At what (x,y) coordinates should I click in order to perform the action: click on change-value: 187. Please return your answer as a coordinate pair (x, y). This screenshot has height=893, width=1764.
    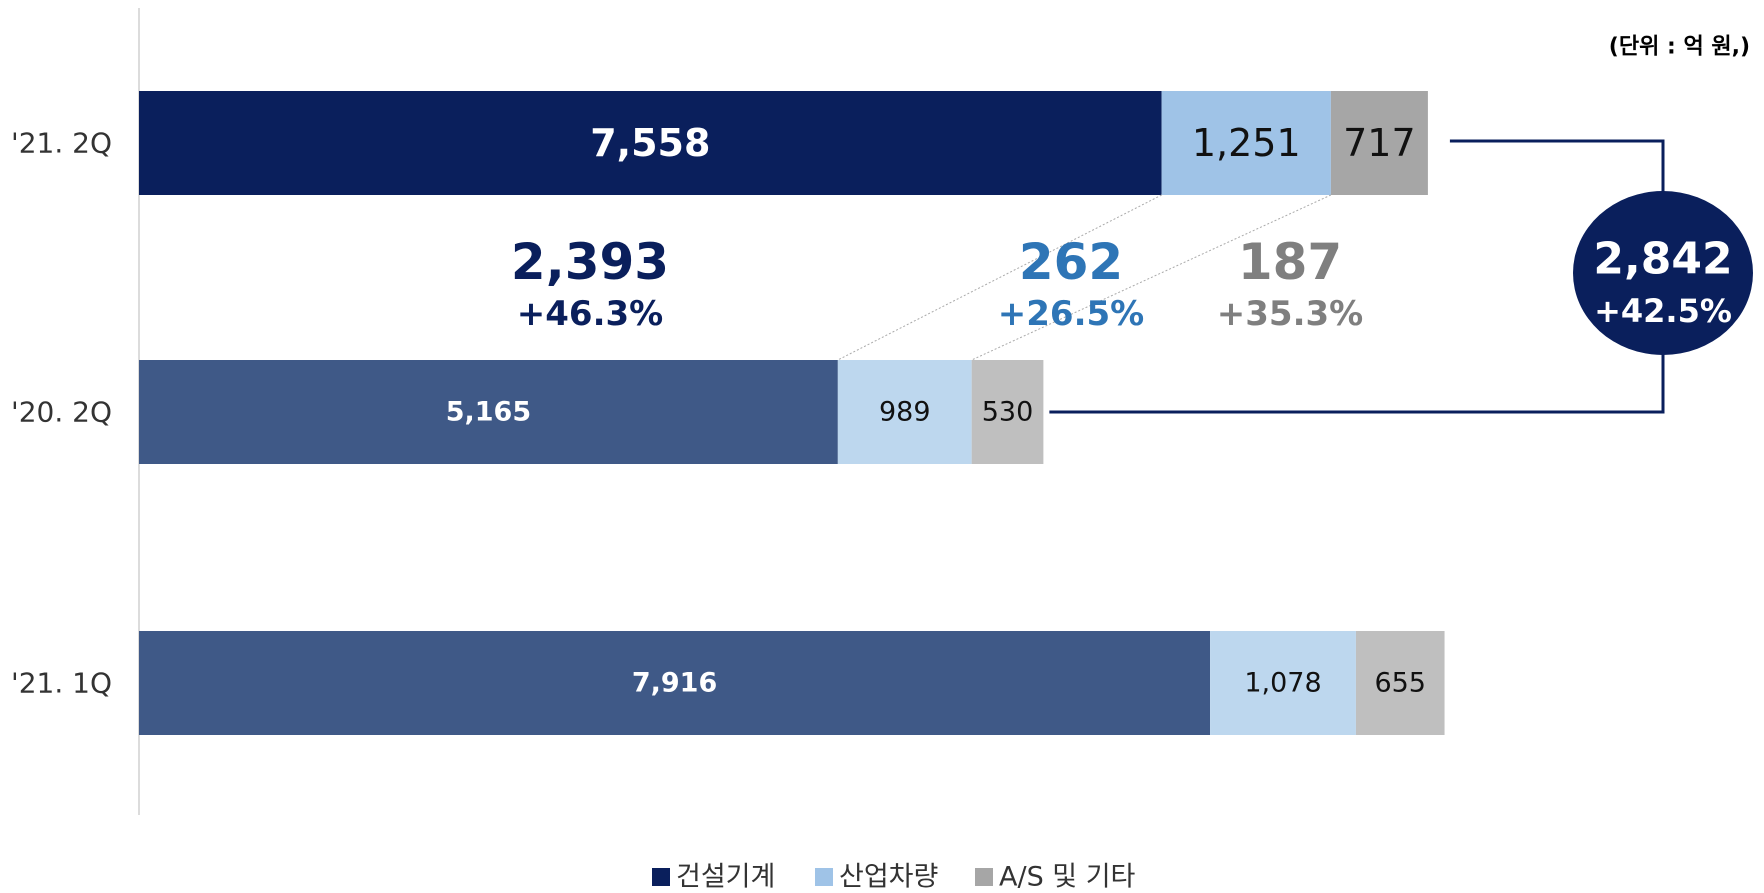
    Looking at the image, I should click on (1290, 262).